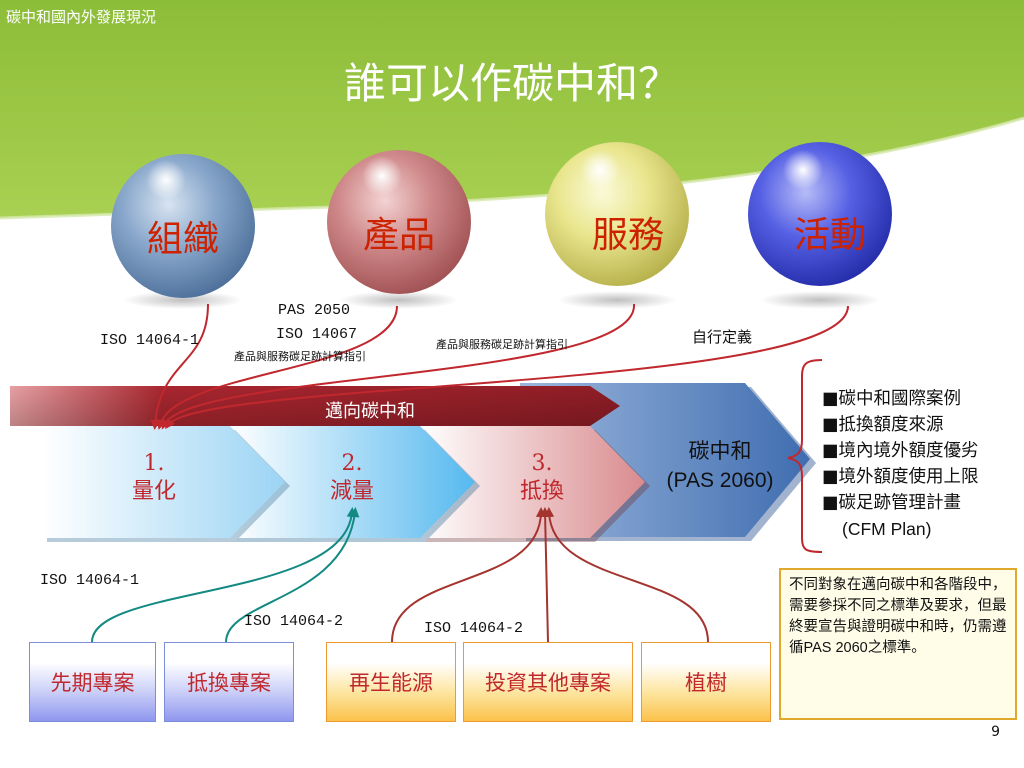  What do you see at coordinates (829, 235) in the screenshot?
I see `sphere-label-activity: 活動` at bounding box center [829, 235].